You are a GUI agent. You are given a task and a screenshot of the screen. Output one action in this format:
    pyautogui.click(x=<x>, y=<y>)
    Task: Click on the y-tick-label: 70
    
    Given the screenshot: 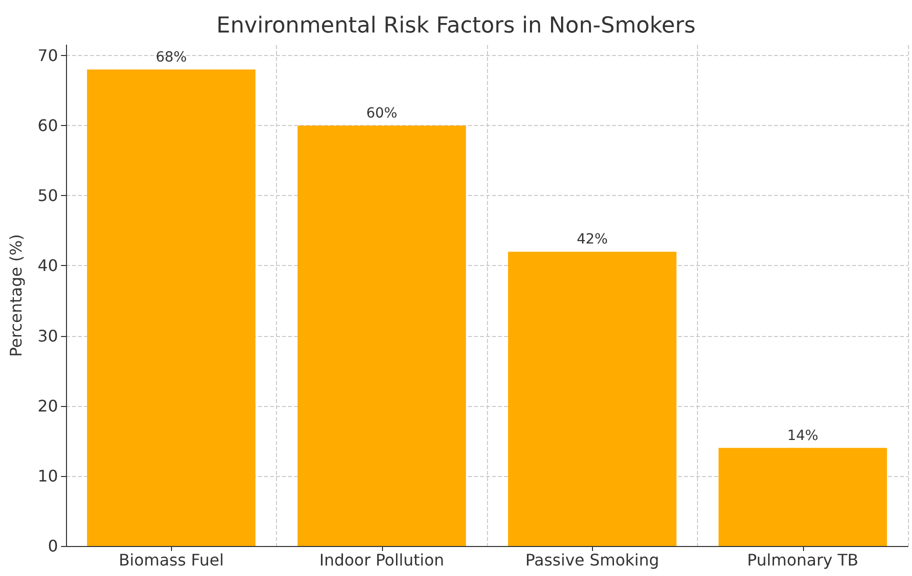 What is the action you would take?
    pyautogui.click(x=48, y=56)
    